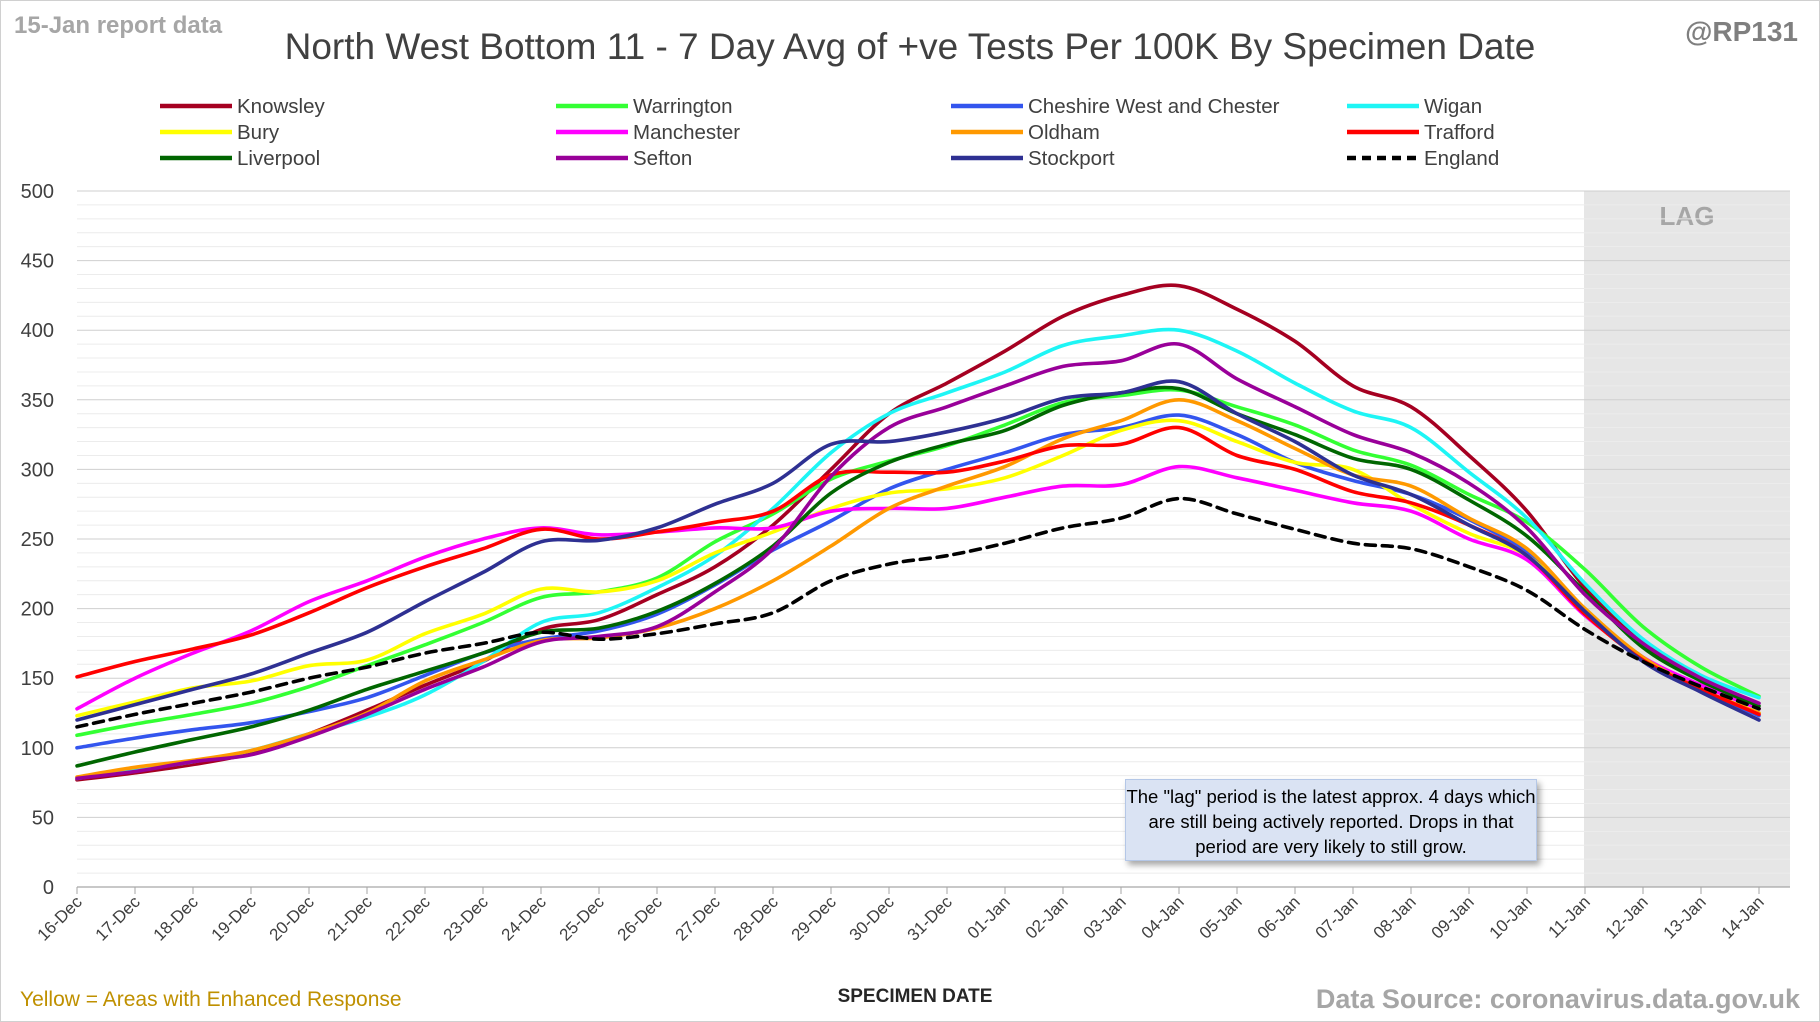 This screenshot has width=1820, height=1022. Describe the element at coordinates (1337, 917) in the screenshot. I see `x-tick-label: 07-Jan` at that location.